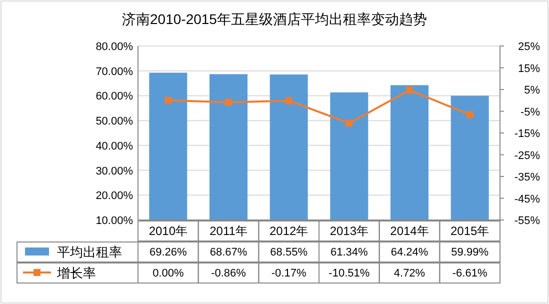  Describe the element at coordinates (168, 274) in the screenshot. I see `data-label: 0.00%` at that location.